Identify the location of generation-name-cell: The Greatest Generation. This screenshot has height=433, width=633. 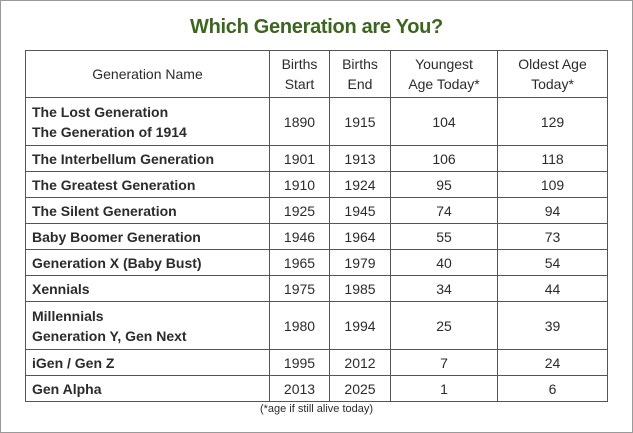
(147, 184).